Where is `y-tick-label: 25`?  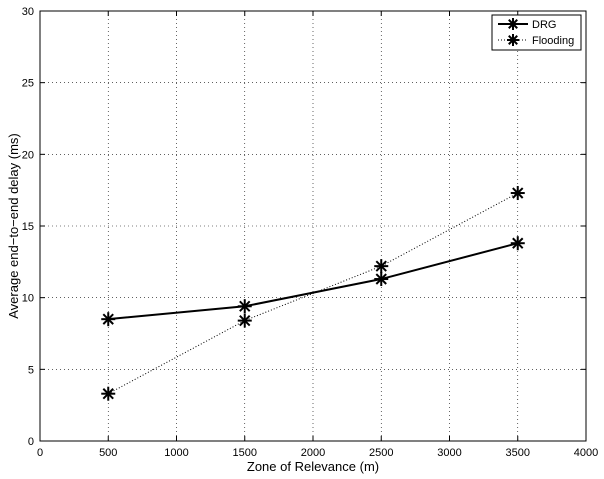
y-tick-label: 25 is located at coordinates (28, 84).